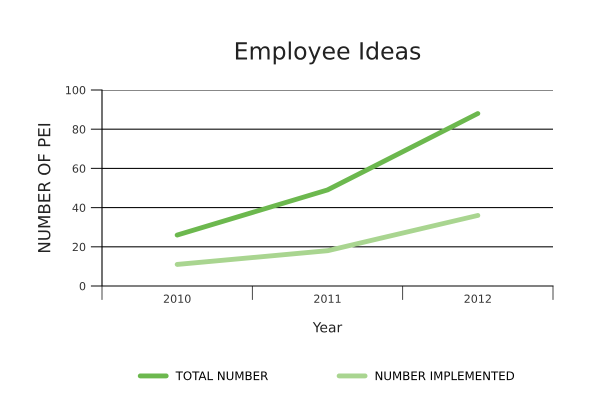  I want to click on y-tick-label: 60, so click(79, 168).